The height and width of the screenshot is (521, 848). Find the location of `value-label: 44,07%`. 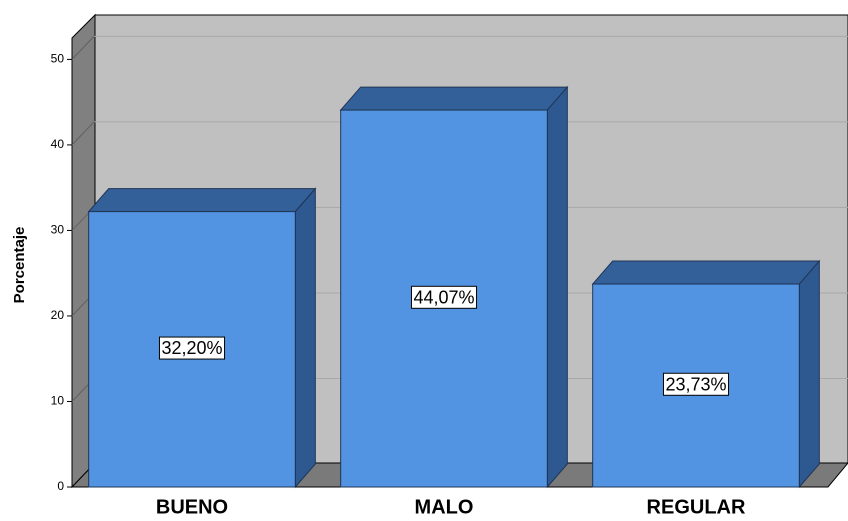

value-label: 44,07% is located at coordinates (443, 297).